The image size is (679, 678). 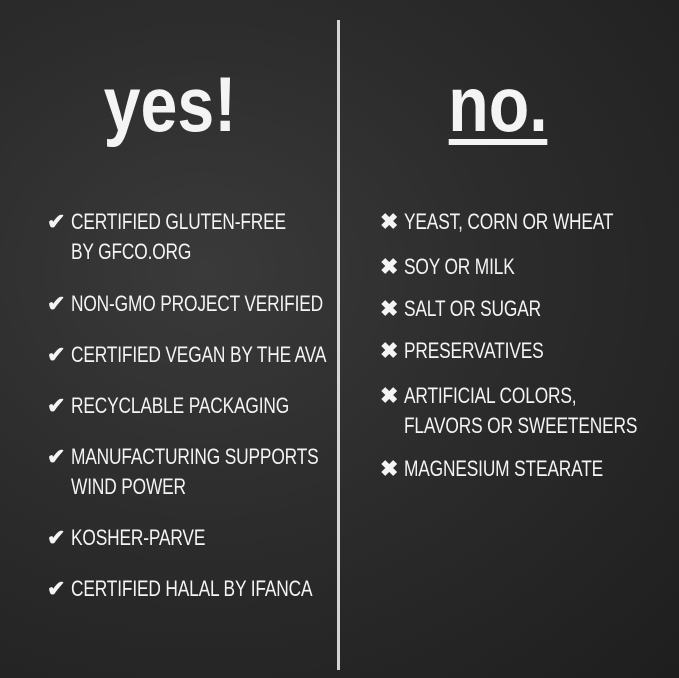 I want to click on no-heading-text: no., so click(x=498, y=104).